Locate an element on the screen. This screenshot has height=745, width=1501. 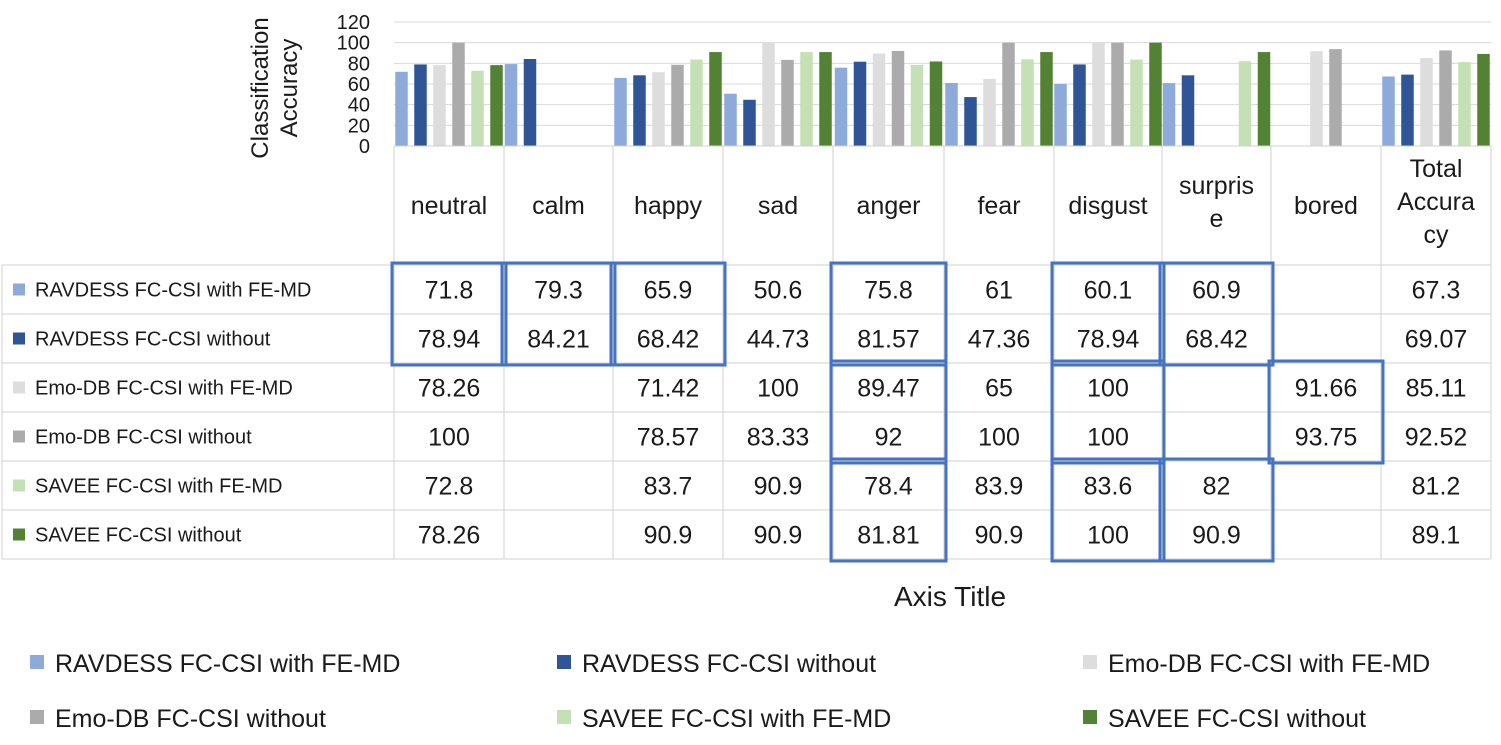
legend-label: RAVDESS FC-CSI without is located at coordinates (729, 664).